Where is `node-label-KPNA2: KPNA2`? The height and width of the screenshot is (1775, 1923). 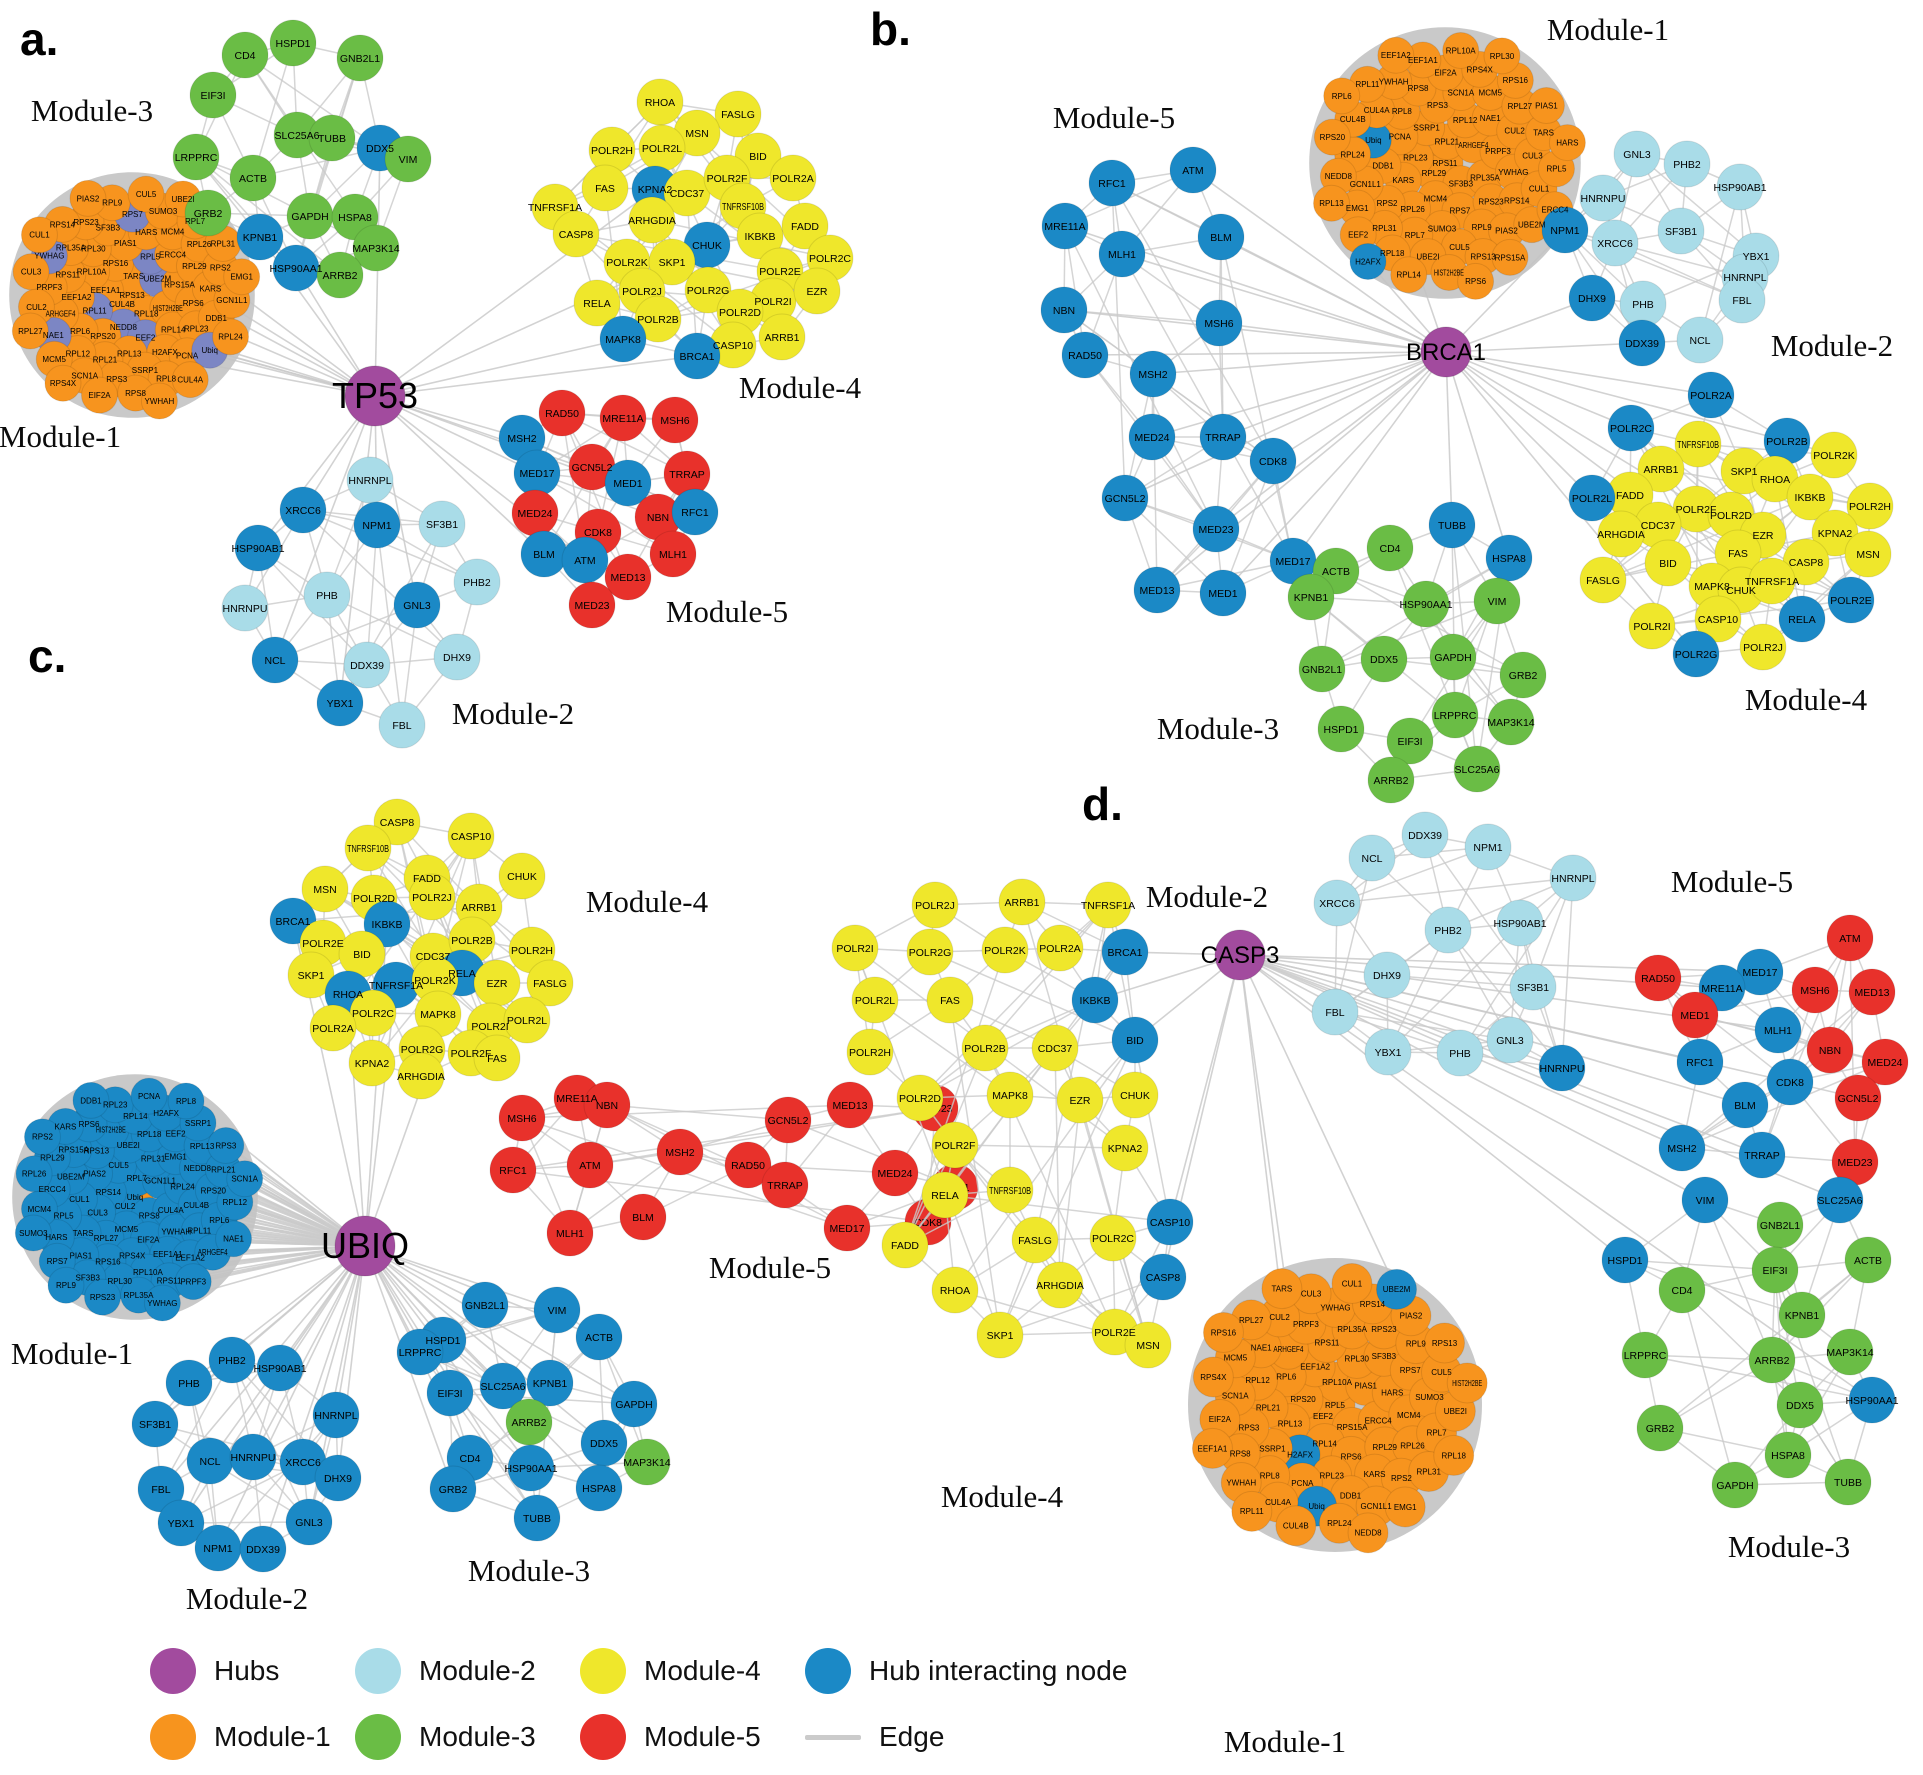 node-label-KPNA2: KPNA2 is located at coordinates (1835, 534).